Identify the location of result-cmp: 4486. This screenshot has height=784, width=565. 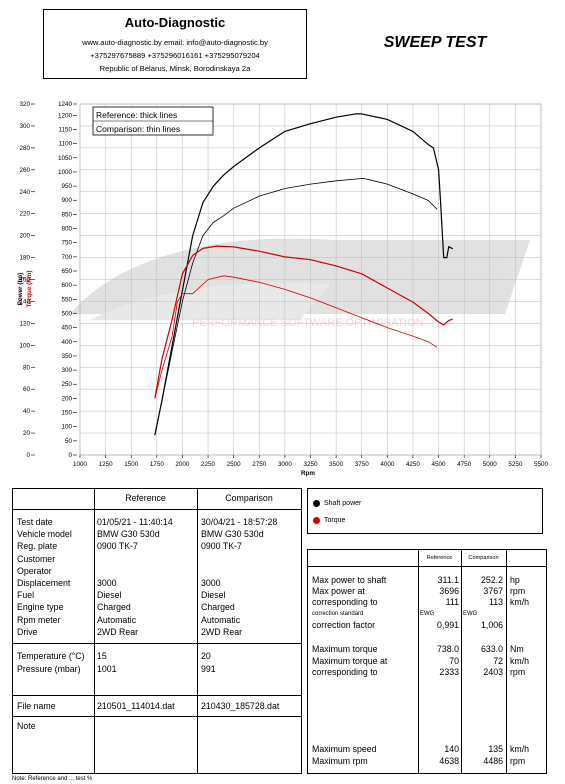
(493, 761).